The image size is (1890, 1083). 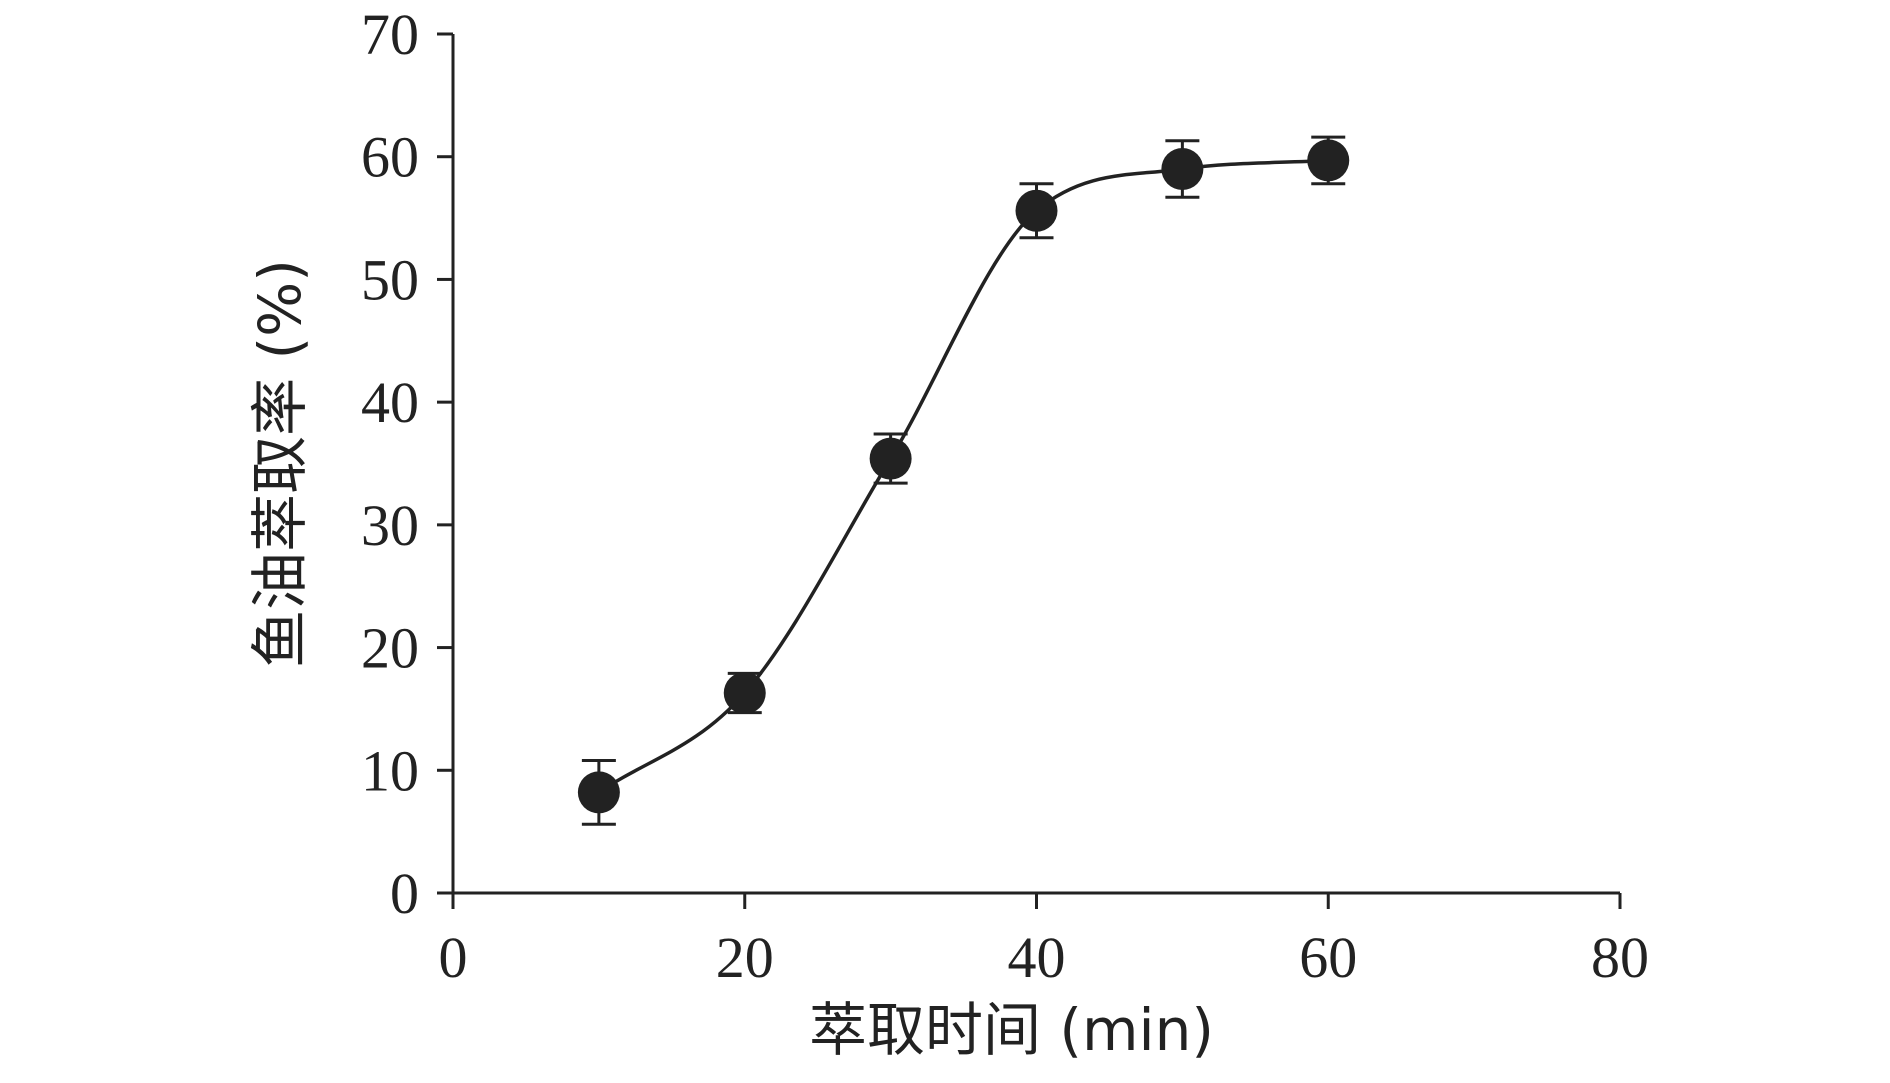 What do you see at coordinates (1620, 957) in the screenshot?
I see `x-tick-label: 80` at bounding box center [1620, 957].